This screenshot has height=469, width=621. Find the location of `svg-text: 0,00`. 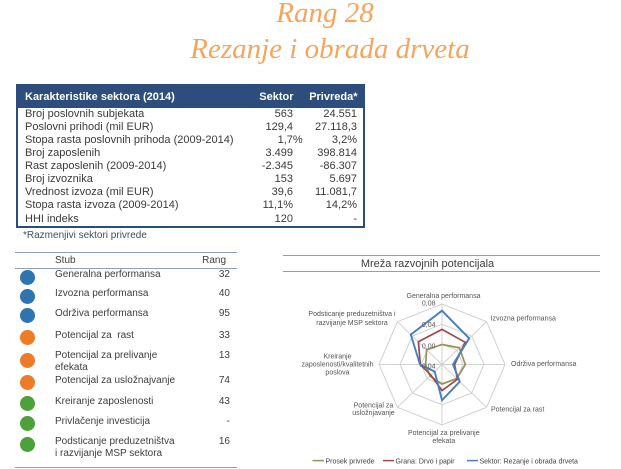

svg-text: 0,00 is located at coordinates (429, 346).